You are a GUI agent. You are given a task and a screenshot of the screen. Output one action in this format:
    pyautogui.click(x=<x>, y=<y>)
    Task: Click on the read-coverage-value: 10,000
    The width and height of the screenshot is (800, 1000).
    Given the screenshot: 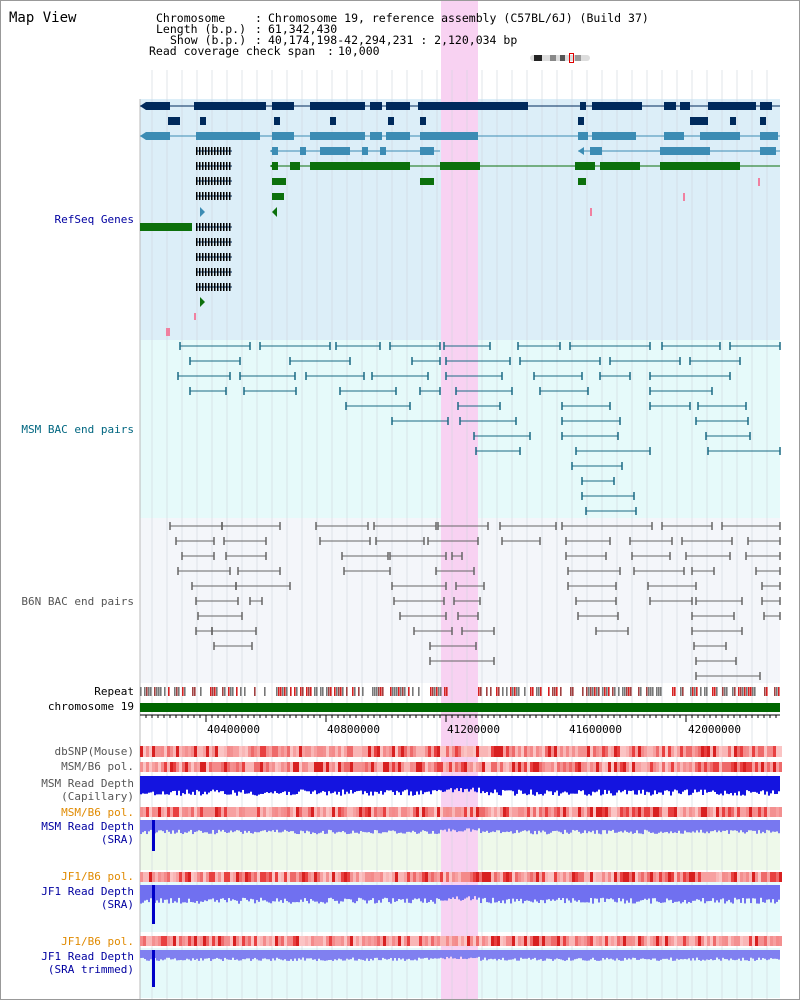 What is the action you would take?
    pyautogui.click(x=359, y=51)
    